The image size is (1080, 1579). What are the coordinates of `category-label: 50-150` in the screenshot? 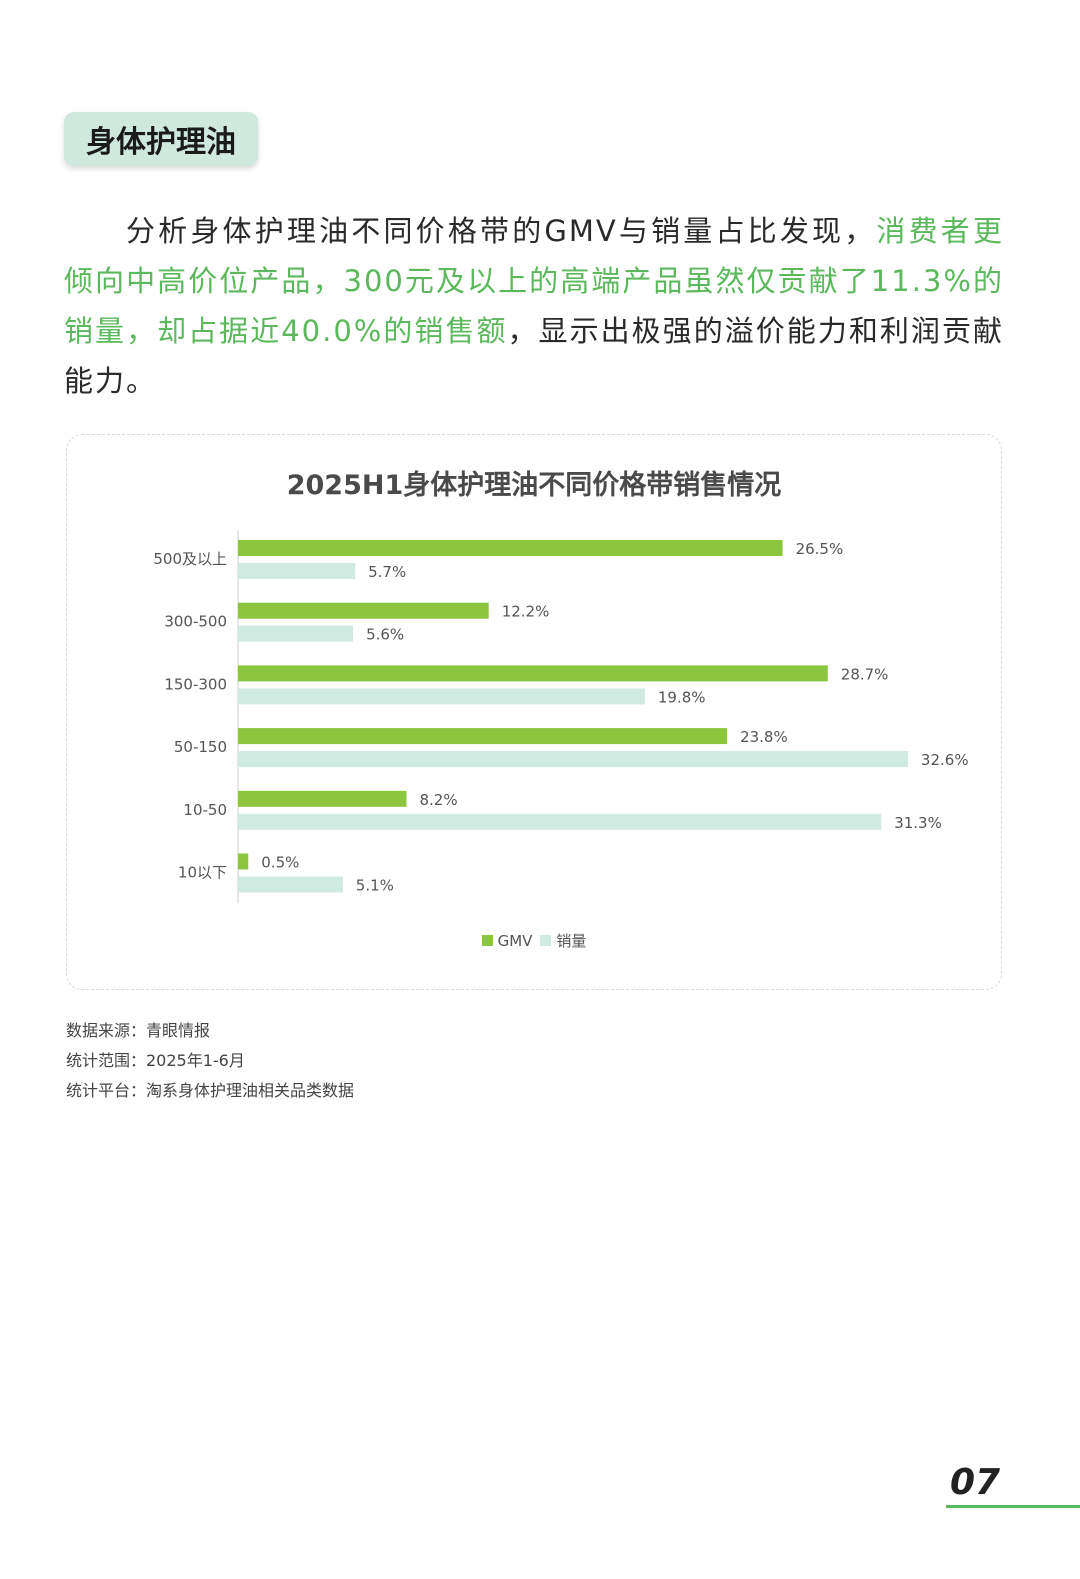 It's located at (200, 747).